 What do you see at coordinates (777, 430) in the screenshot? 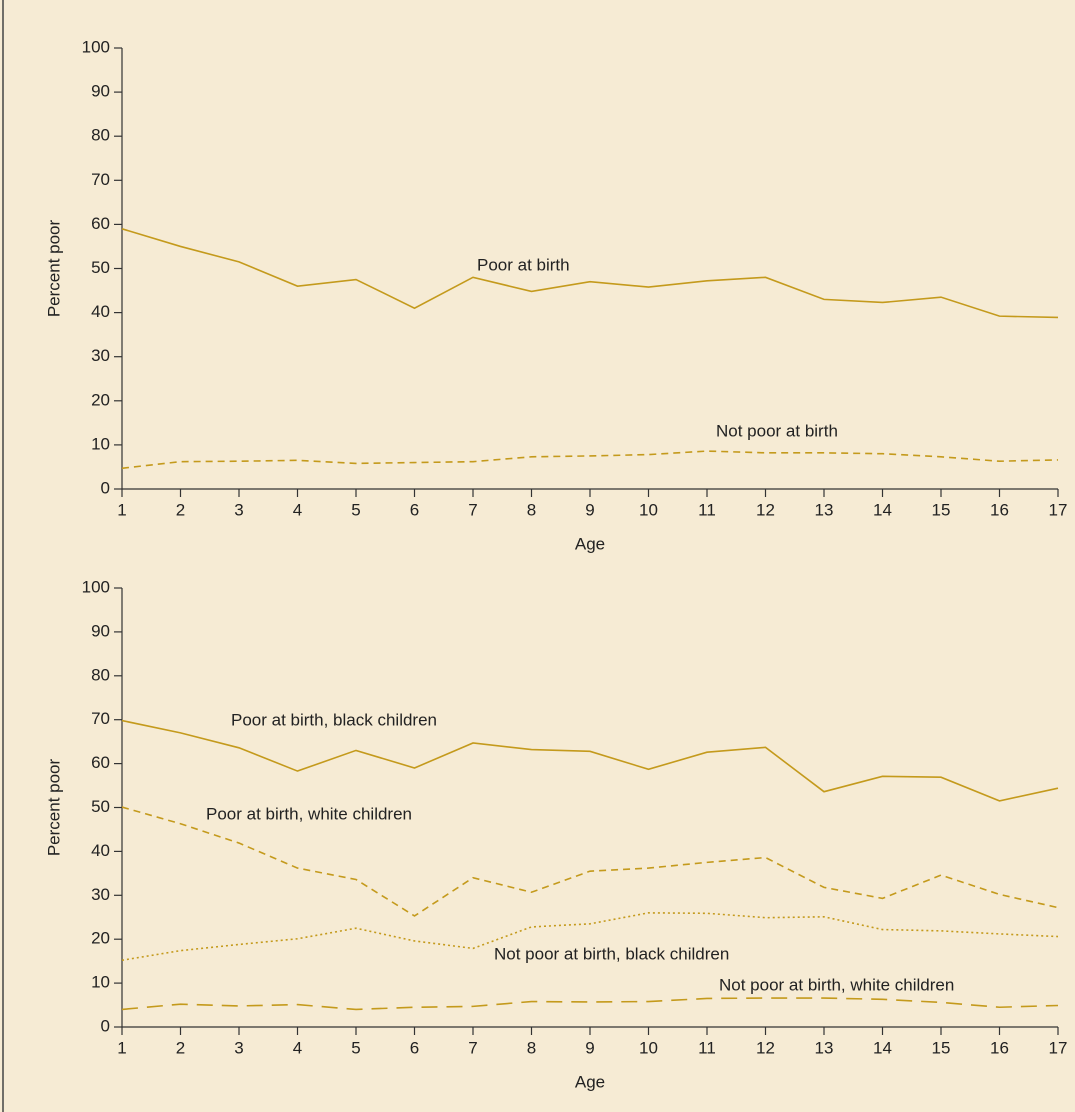
I see `series-label: Not poor at birth` at bounding box center [777, 430].